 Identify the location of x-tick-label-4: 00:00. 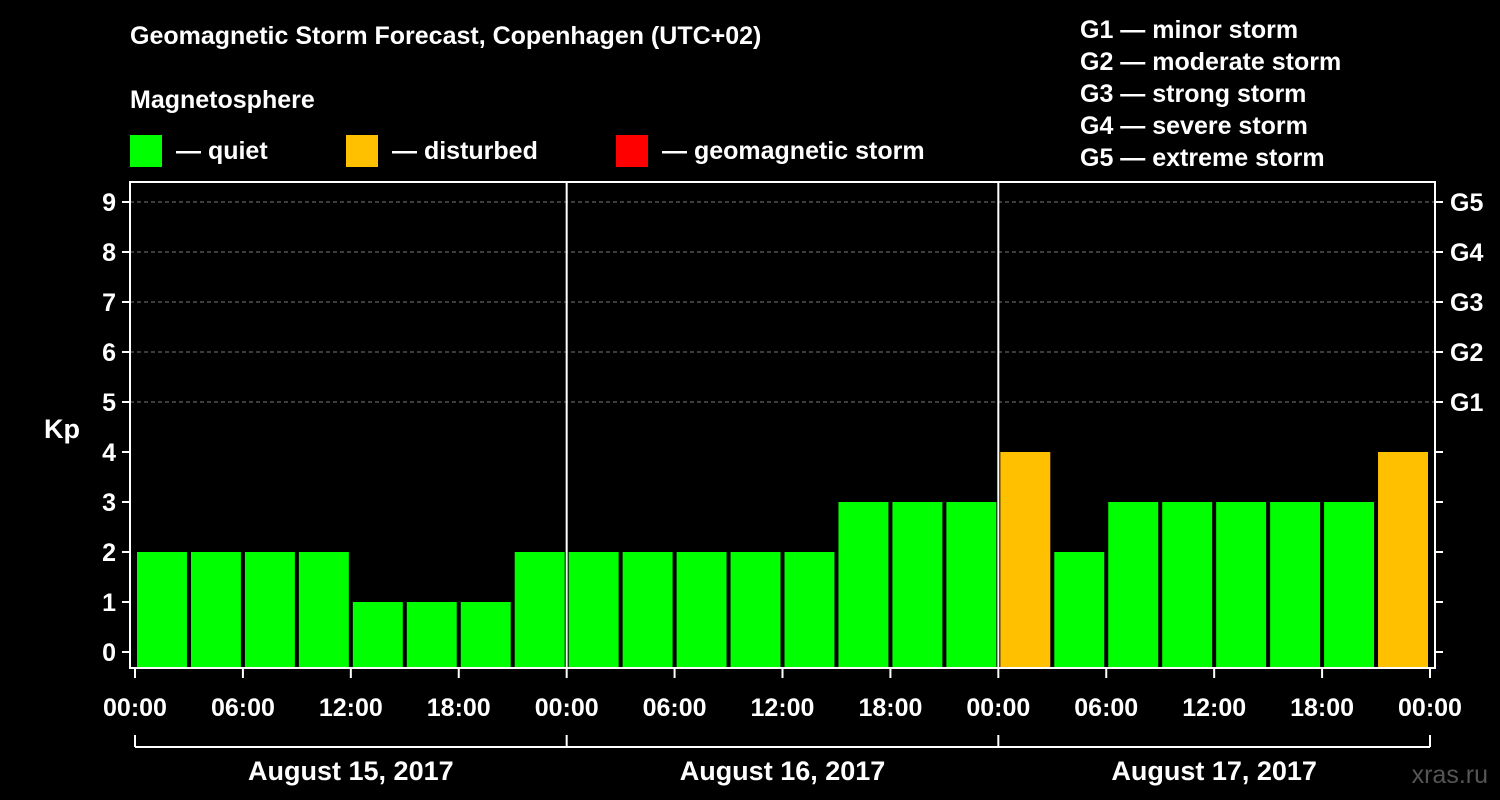
(567, 708).